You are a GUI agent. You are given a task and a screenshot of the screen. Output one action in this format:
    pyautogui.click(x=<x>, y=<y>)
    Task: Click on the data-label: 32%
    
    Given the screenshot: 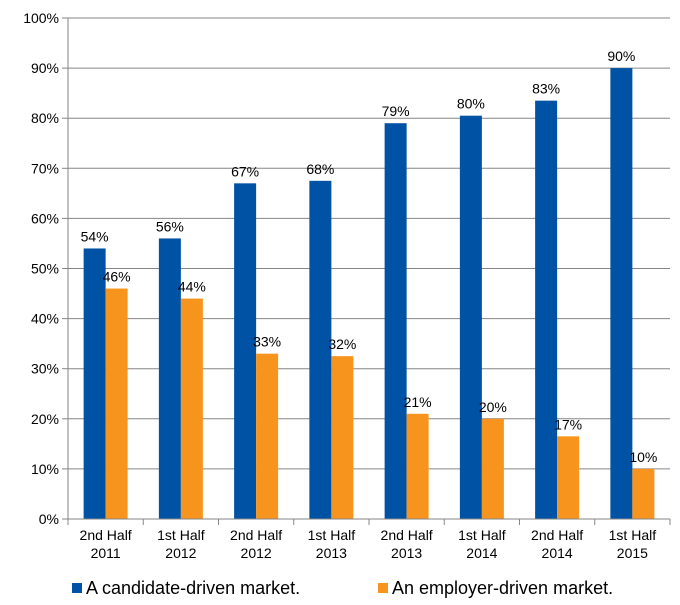 What is the action you would take?
    pyautogui.click(x=342, y=344)
    